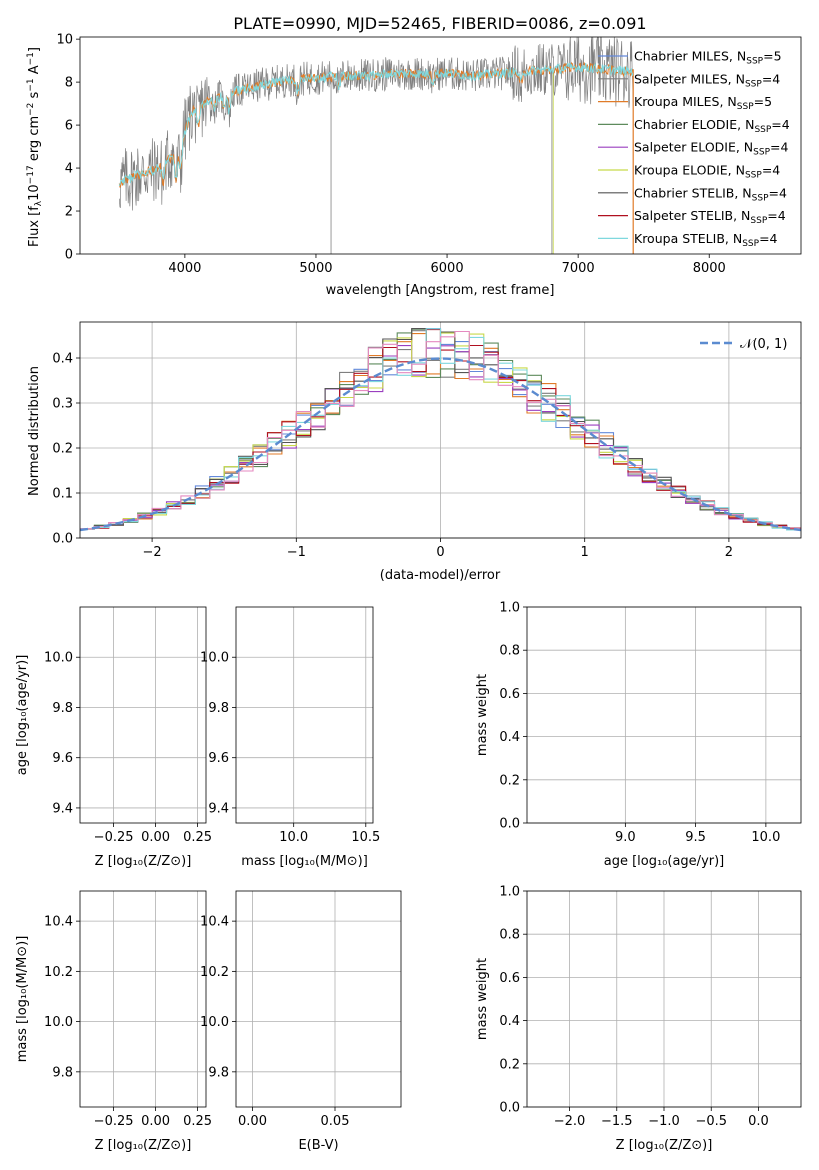  I want to click on ylabel-exp1b: −1, so click(31, 58).